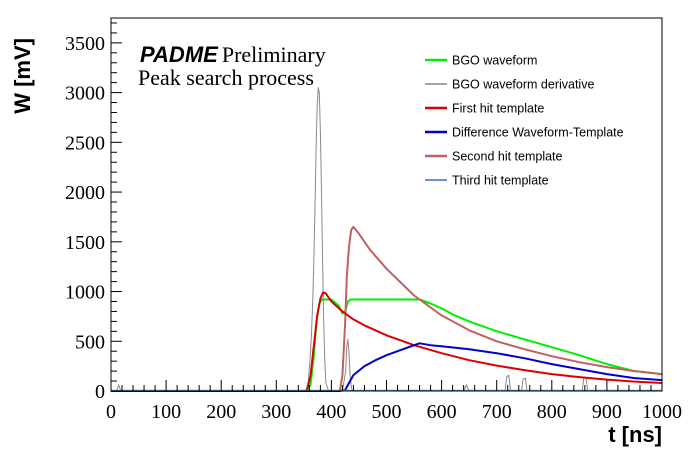 This screenshot has width=696, height=472. I want to click on legend-label: Third hit template, so click(500, 181).